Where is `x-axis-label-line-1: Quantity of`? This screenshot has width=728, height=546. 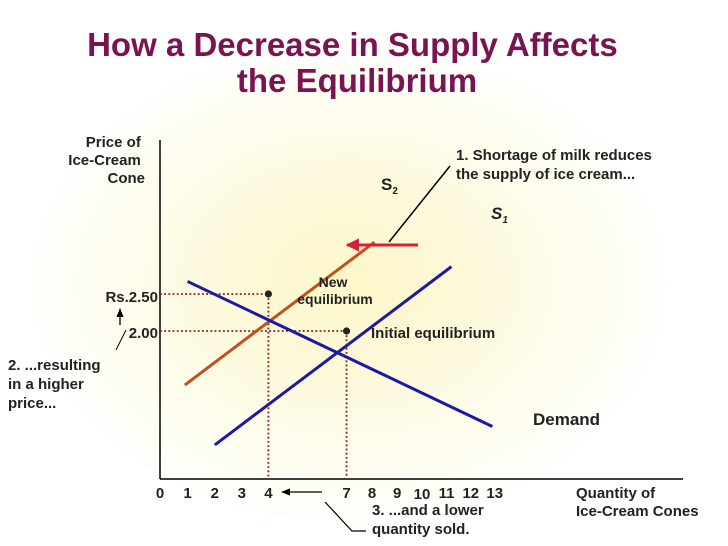 x-axis-label-line-1: Quantity of is located at coordinates (616, 493).